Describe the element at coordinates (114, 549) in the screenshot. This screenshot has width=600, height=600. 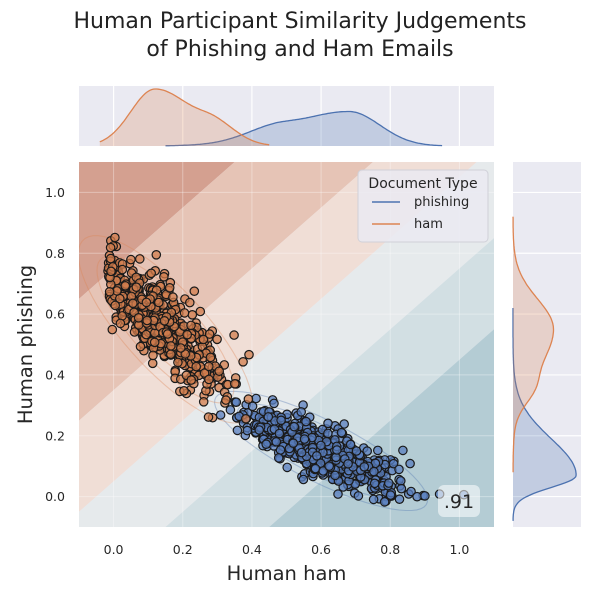
I see `x-tick-label: 0.0` at that location.